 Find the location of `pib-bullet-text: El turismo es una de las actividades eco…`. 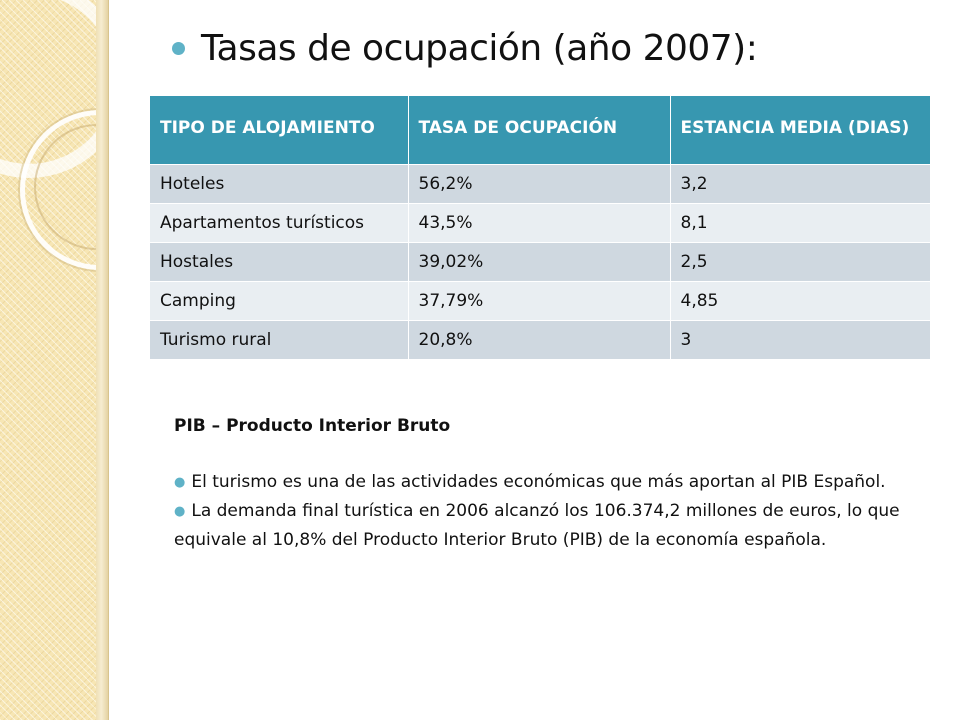

pib-bullet-text: El turismo es una de las actividades eco… is located at coordinates (538, 482).